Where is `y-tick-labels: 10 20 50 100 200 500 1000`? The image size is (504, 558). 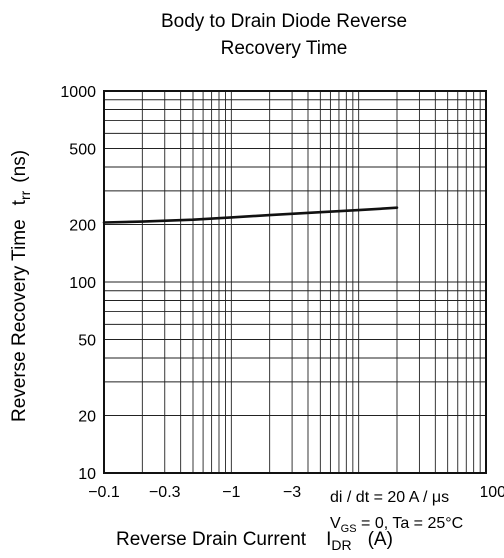 y-tick-labels: 10 20 50 100 200 500 1000 is located at coordinates (78, 283).